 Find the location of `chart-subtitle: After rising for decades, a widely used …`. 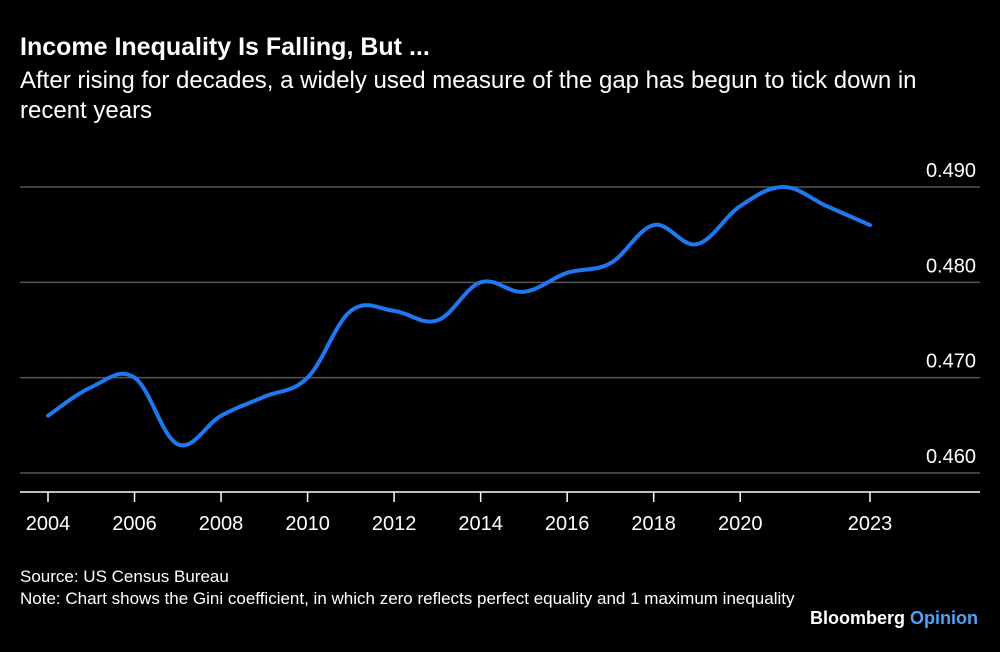

chart-subtitle: After rising for decades, a widely used … is located at coordinates (468, 95).